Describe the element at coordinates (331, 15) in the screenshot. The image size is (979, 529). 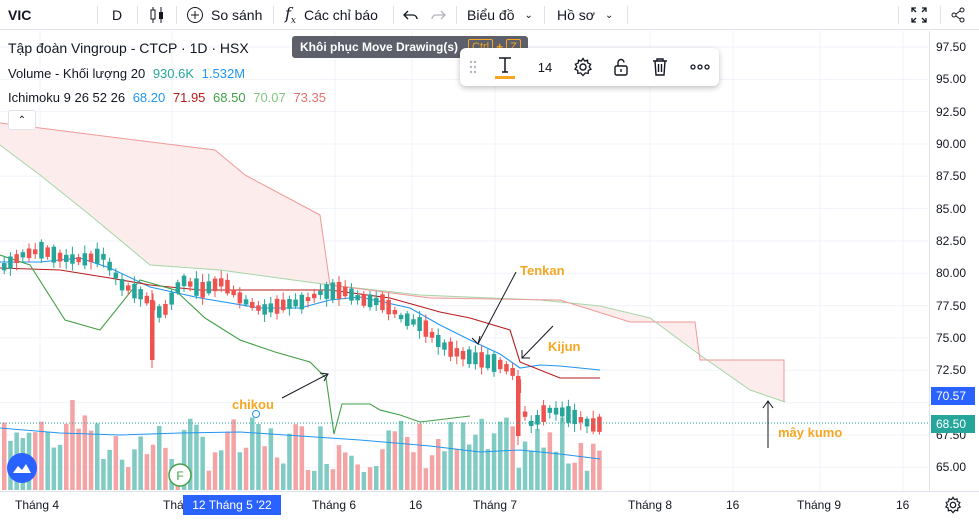
I see `indicators-button: fx Các chỉ báo` at that location.